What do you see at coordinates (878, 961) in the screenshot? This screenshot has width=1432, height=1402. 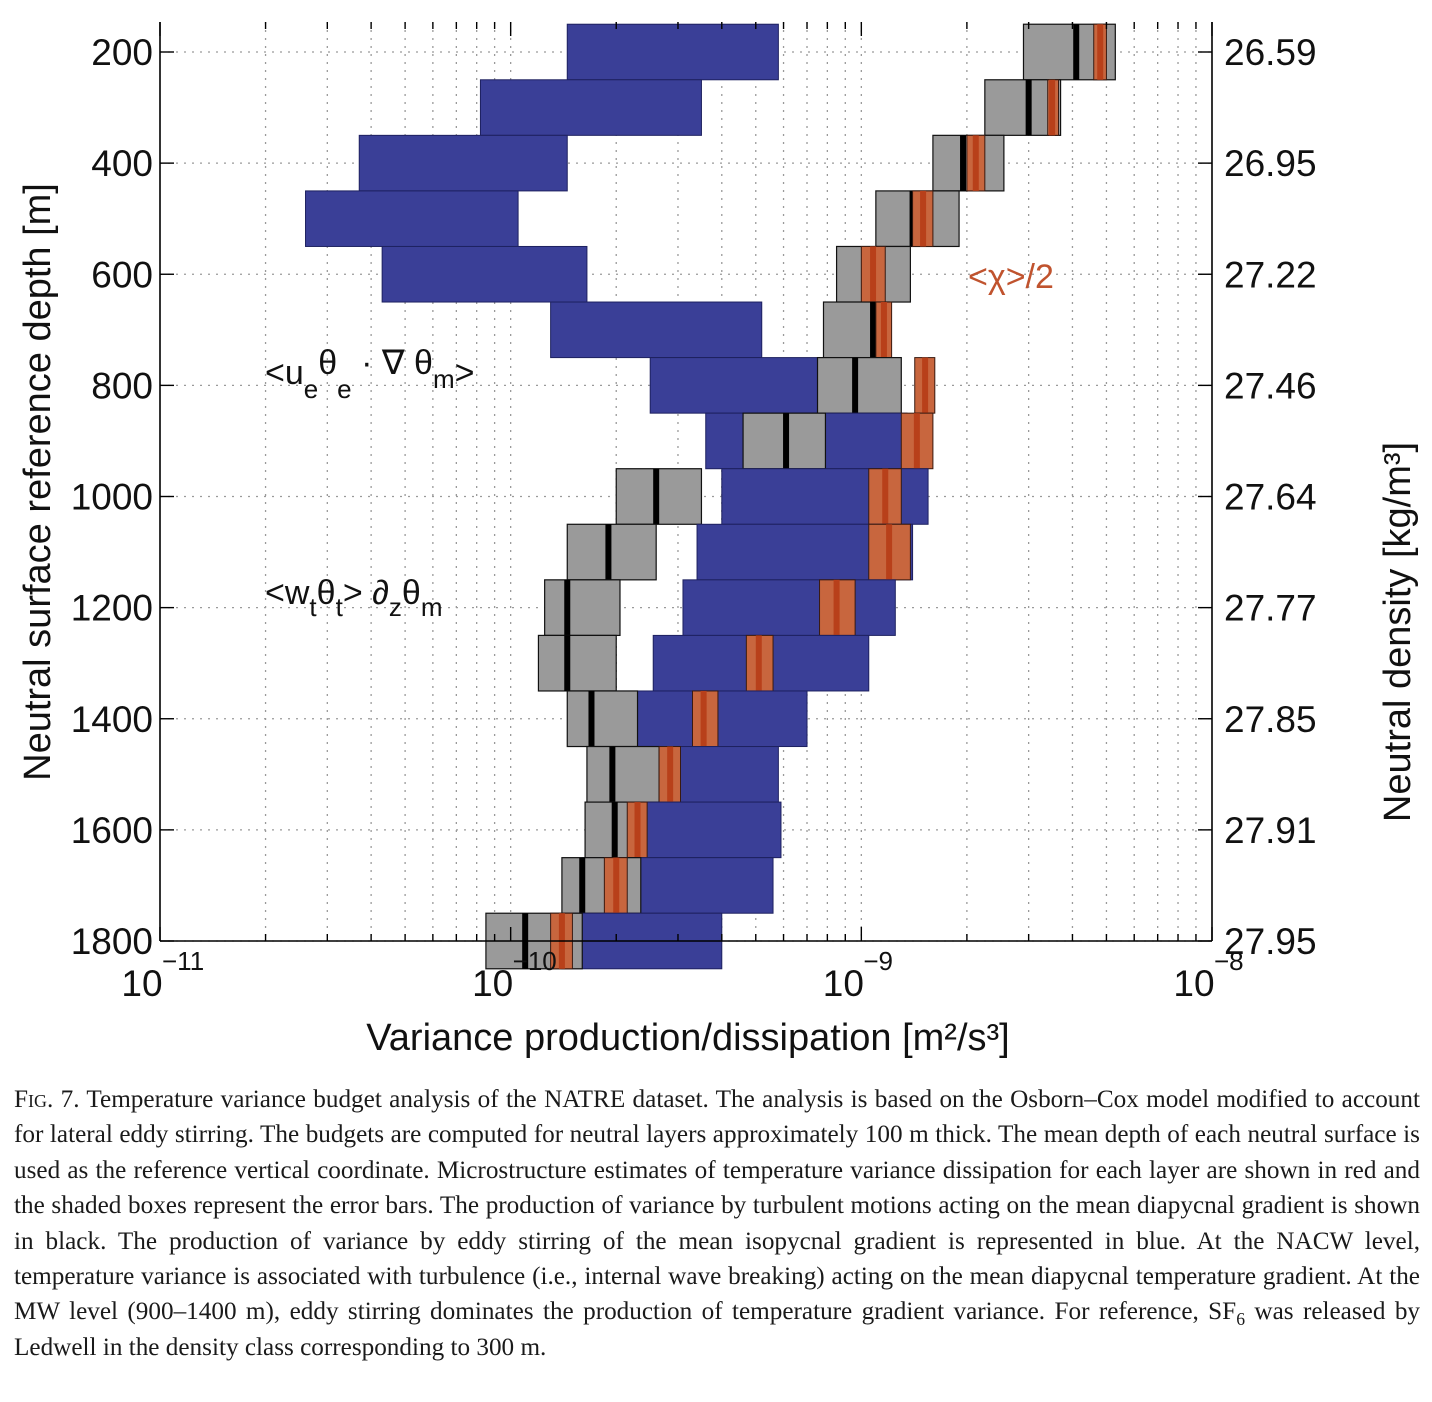 I see `x-tick-exponent: −9` at bounding box center [878, 961].